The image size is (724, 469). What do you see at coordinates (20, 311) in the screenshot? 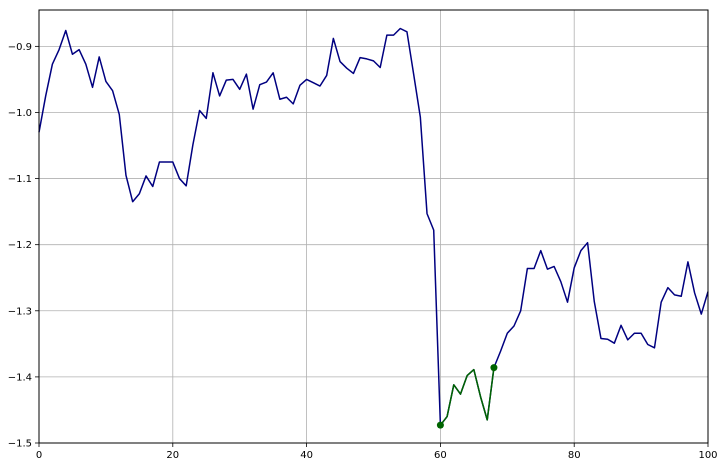
I see `y-tick-label: −1.3` at bounding box center [20, 311].